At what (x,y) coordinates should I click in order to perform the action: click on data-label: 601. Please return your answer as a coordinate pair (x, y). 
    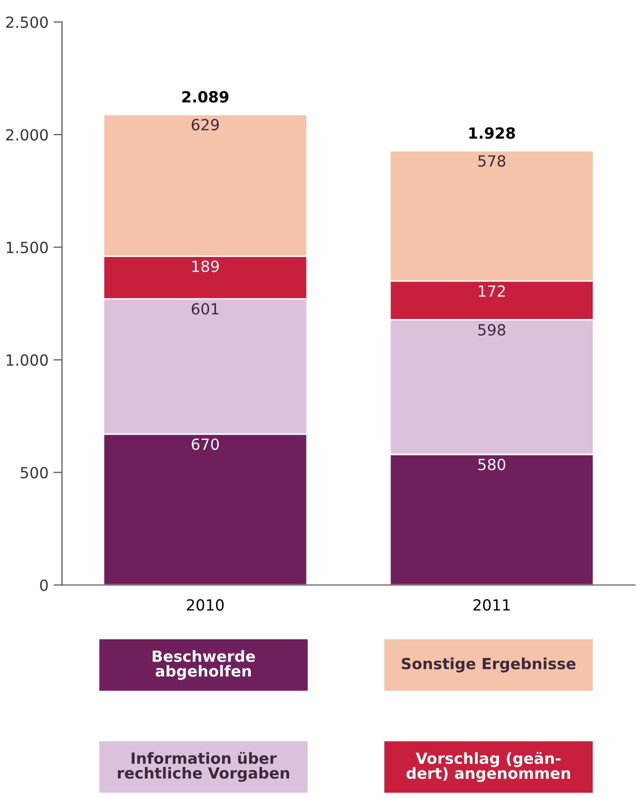
    Looking at the image, I should click on (205, 309).